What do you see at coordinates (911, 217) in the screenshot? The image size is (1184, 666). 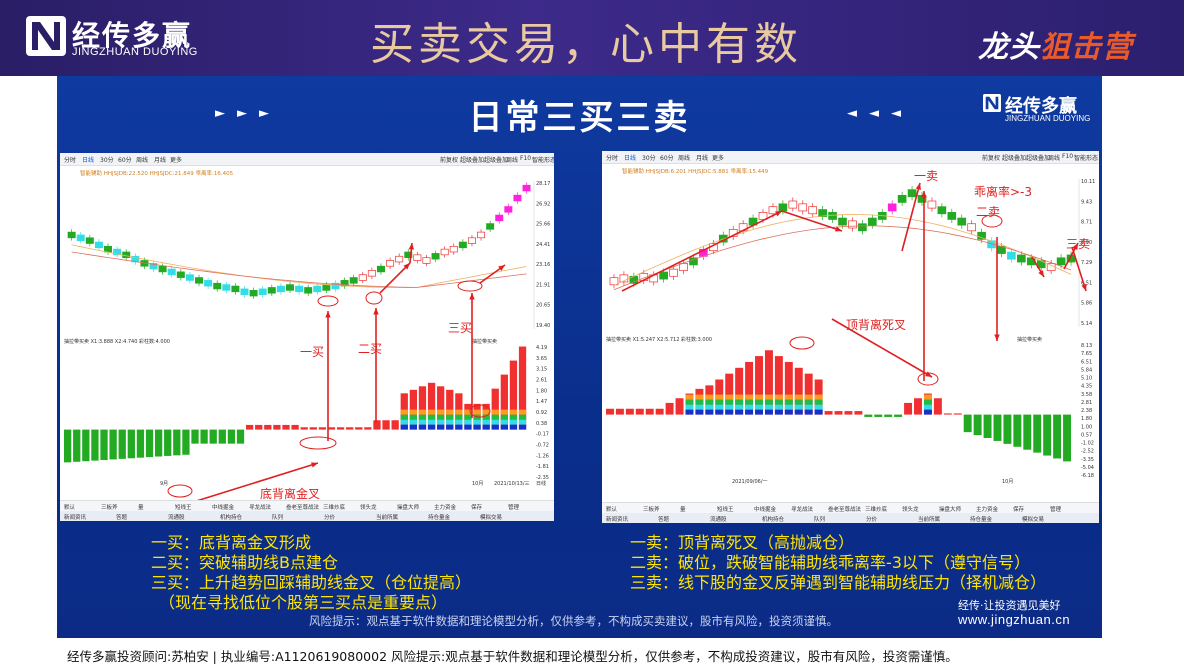 I see `annotation-arrow` at bounding box center [911, 217].